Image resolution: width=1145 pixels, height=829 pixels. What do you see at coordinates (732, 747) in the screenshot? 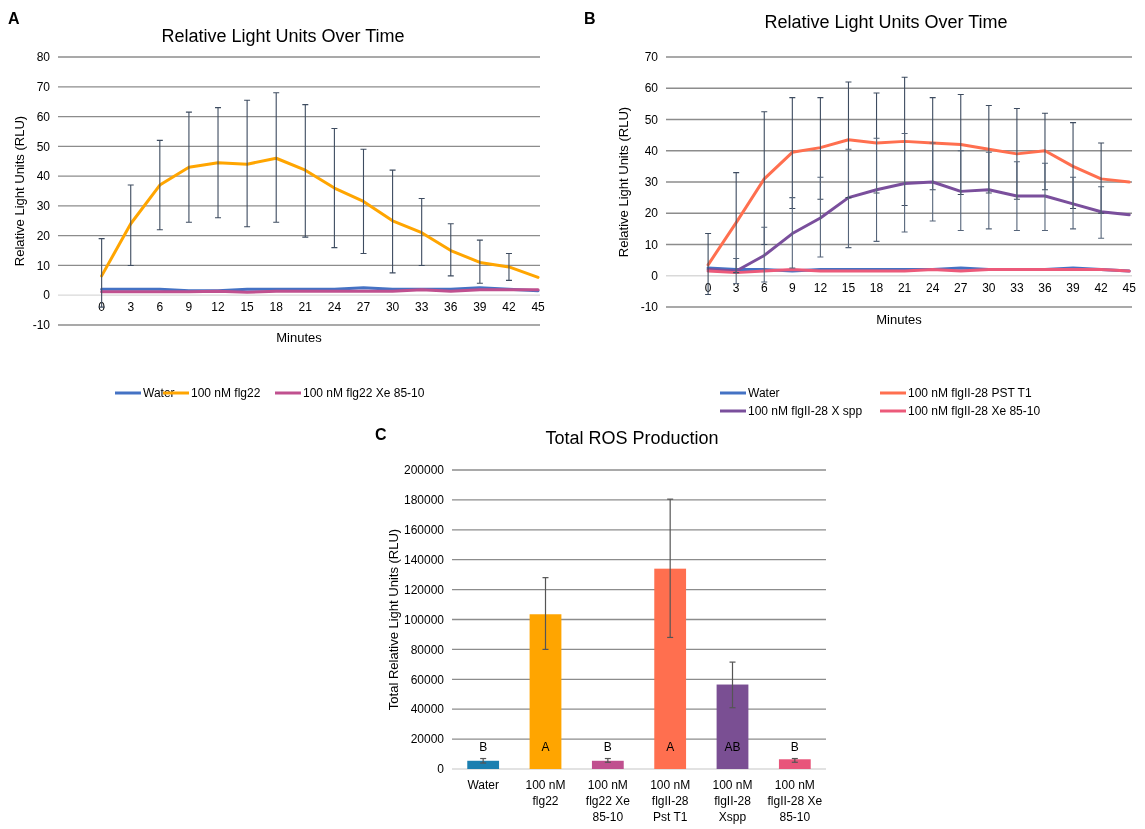
I see `annotation: AB` at bounding box center [732, 747].